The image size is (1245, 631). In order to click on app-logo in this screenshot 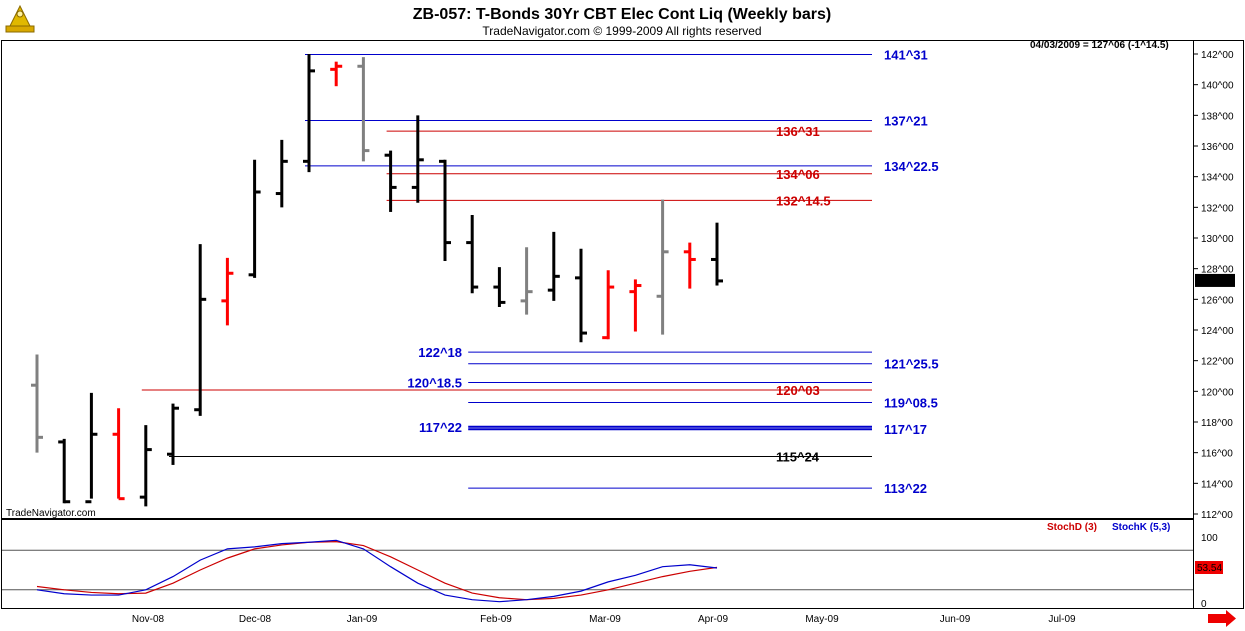, I will do `click(20, 18)`.